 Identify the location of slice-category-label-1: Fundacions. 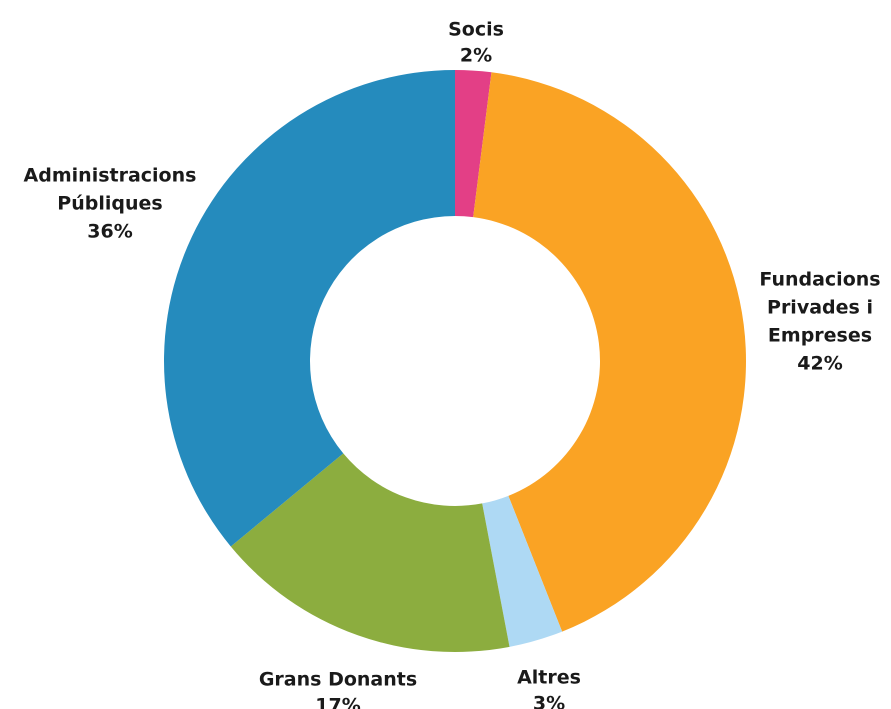
(819, 280).